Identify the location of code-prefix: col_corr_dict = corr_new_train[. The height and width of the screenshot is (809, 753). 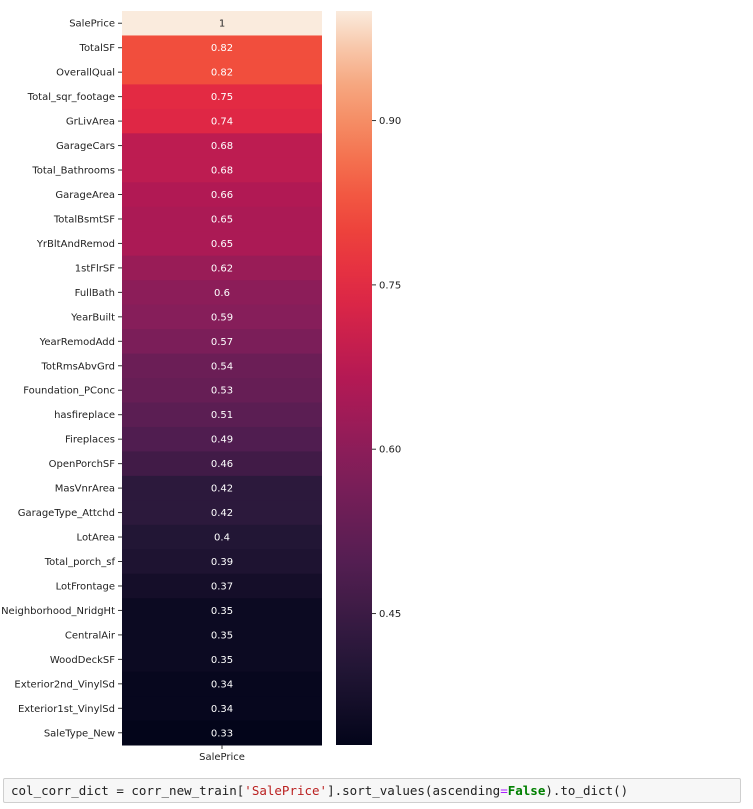
(128, 790).